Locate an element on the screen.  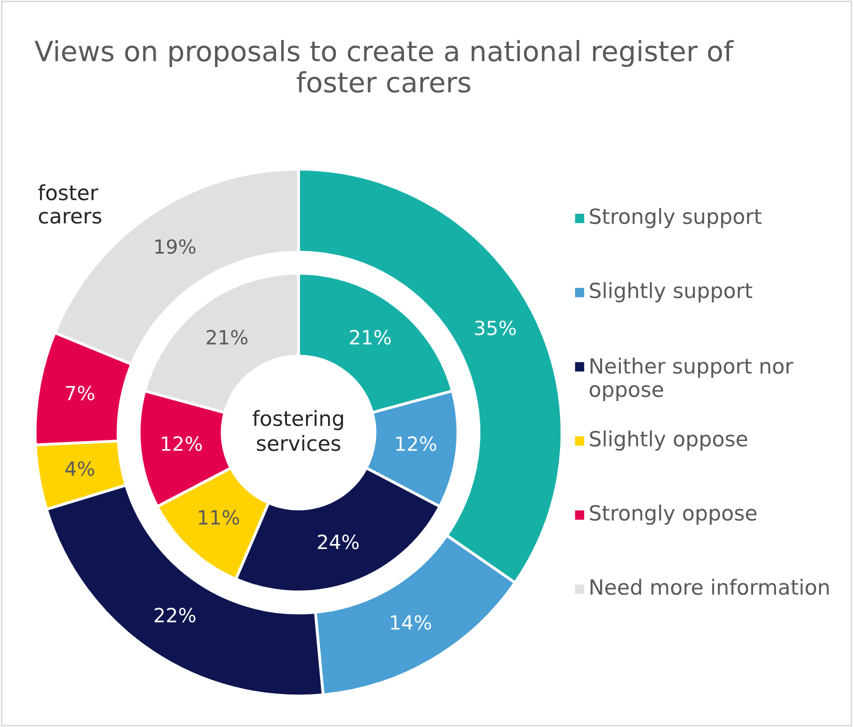
data-label: 22% is located at coordinates (175, 615).